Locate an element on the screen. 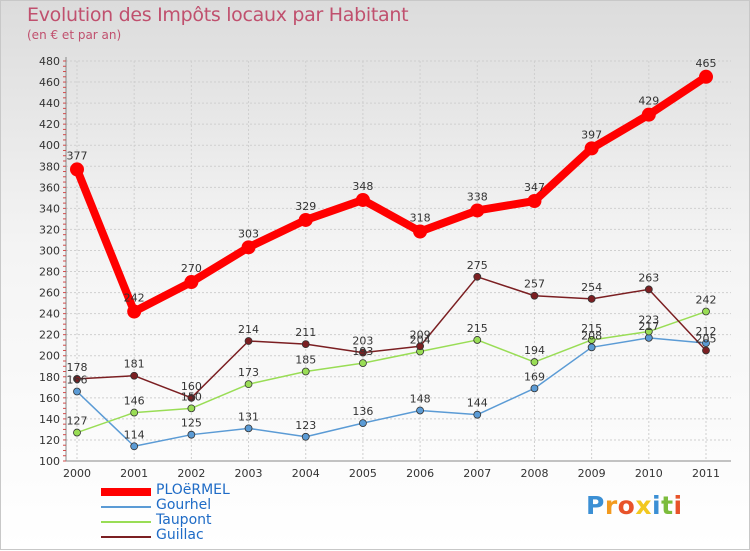 Image resolution: width=750 pixels, height=551 pixels. x-tick-label: 2007 is located at coordinates (477, 473).